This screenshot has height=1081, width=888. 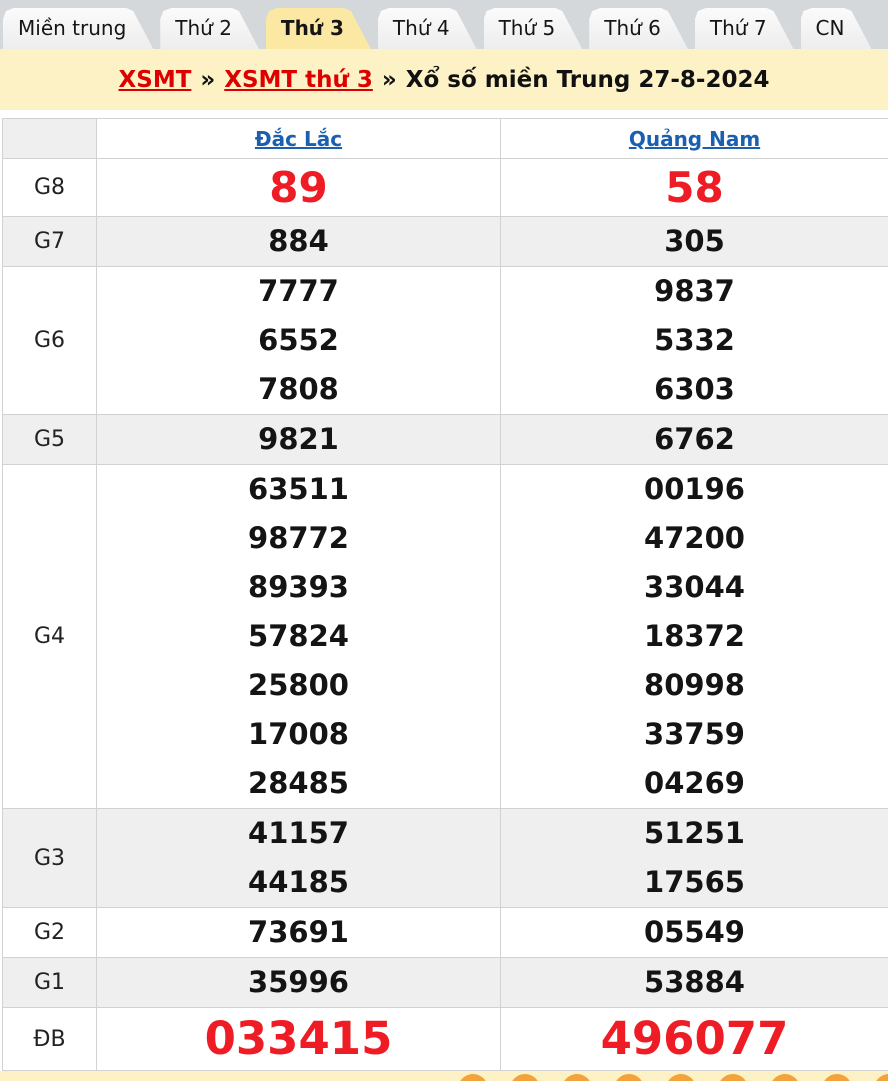 I want to click on prize-cell: 41157 44185, so click(x=299, y=858).